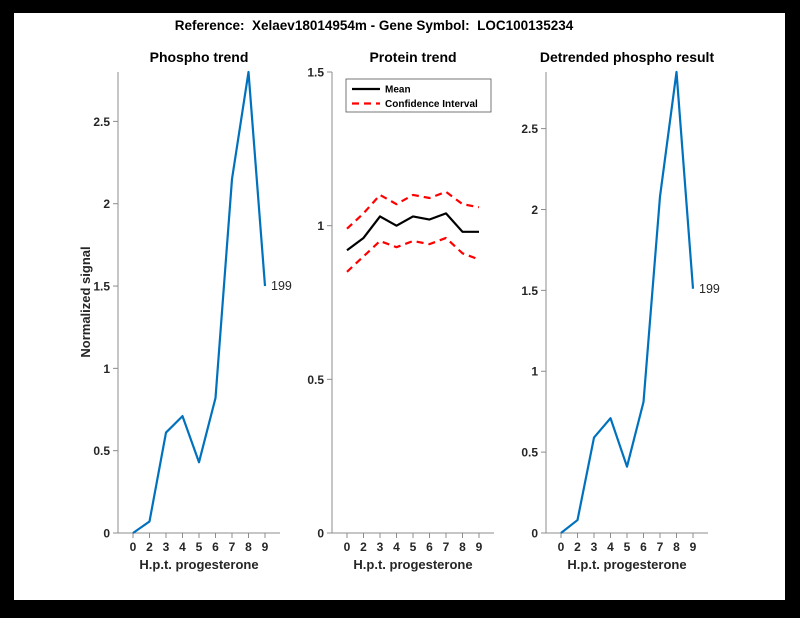  I want to click on legend-label: Confidence Interval, so click(431, 104).